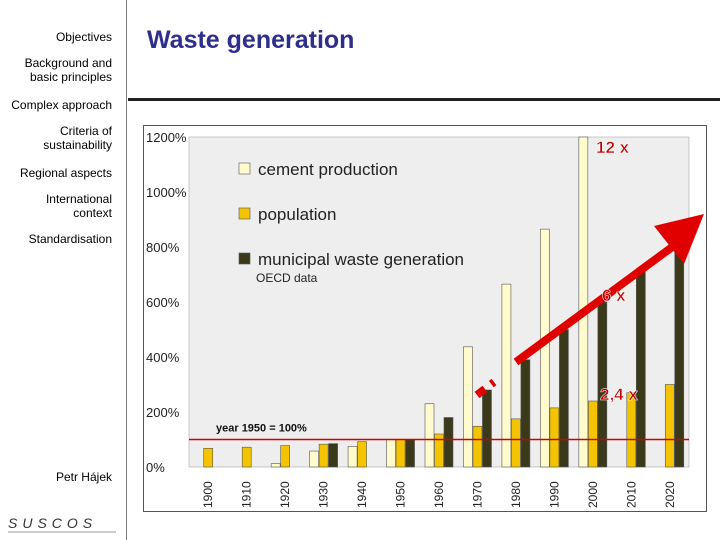  What do you see at coordinates (163, 302) in the screenshot?
I see `y-tick-label: 600%` at bounding box center [163, 302].